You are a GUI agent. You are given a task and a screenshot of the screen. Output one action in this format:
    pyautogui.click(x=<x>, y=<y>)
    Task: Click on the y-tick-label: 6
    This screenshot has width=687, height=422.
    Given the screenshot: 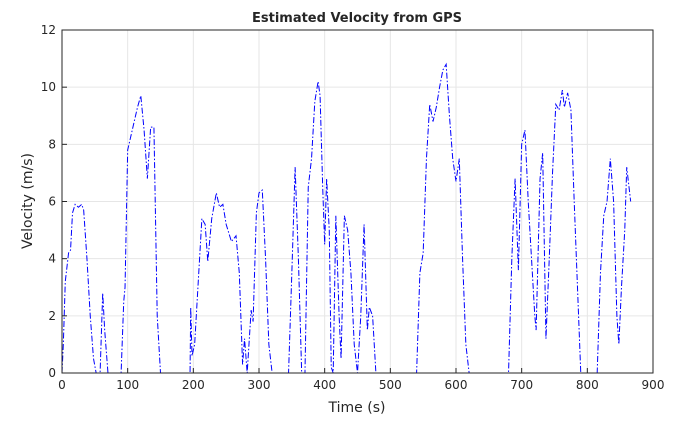 What is the action you would take?
    pyautogui.click(x=52, y=202)
    